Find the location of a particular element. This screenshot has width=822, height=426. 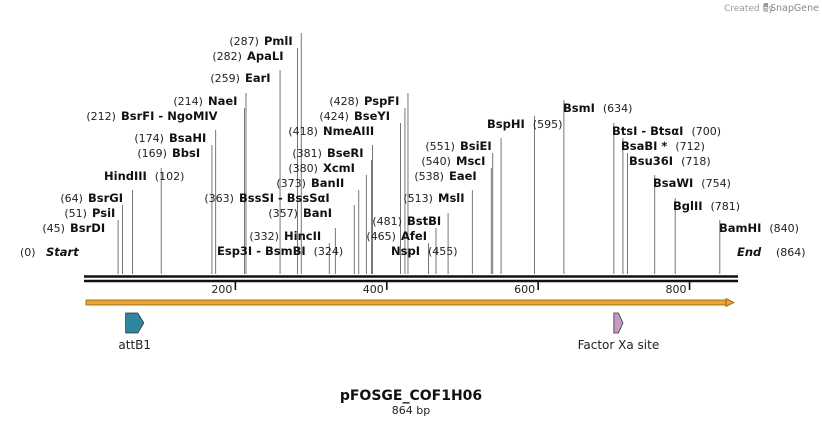

site-position-banii: (373) is located at coordinates (291, 183).